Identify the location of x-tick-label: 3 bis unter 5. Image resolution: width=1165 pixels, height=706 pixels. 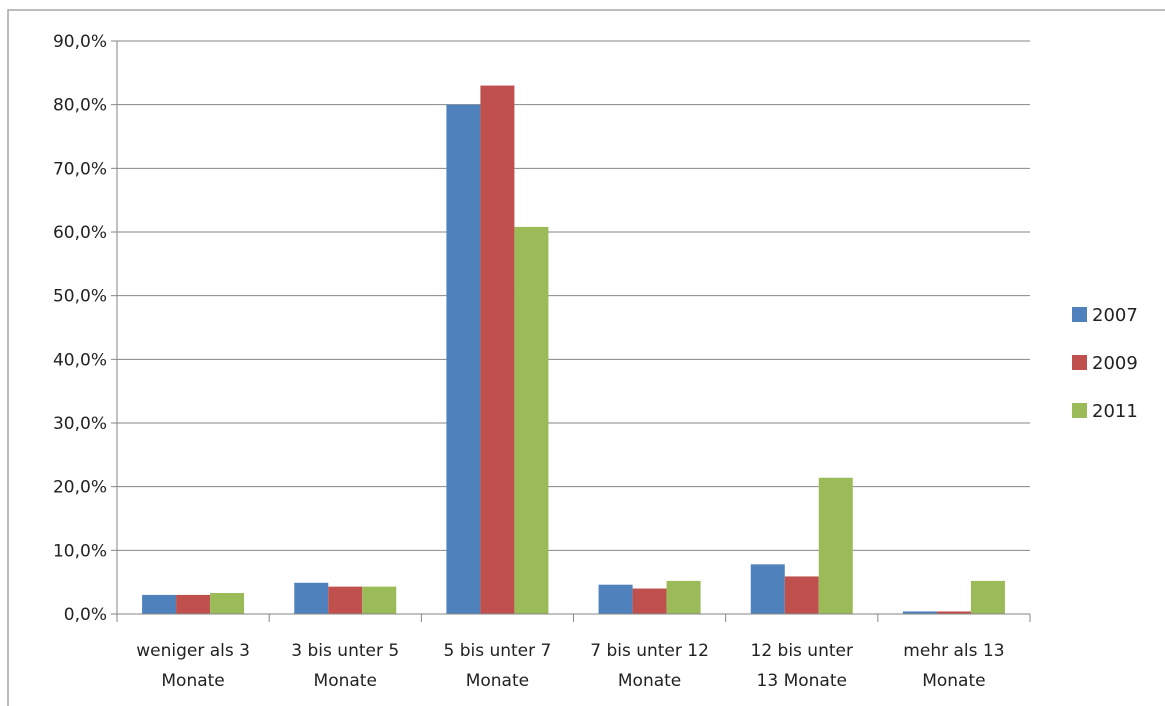
(345, 651).